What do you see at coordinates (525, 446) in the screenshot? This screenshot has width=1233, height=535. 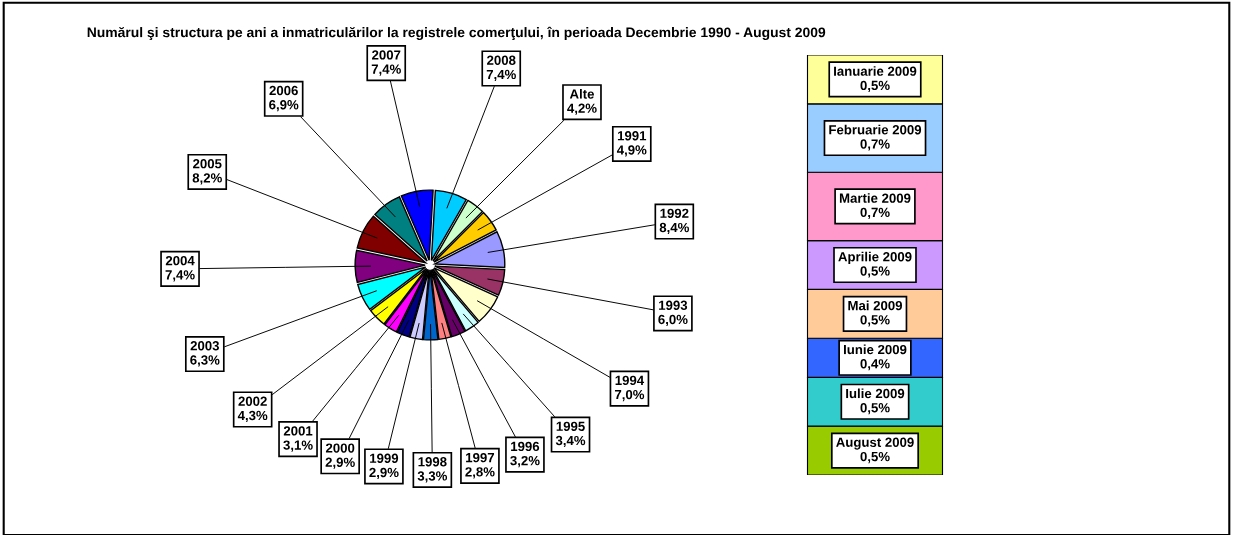 I see `slice-label: 1996` at bounding box center [525, 446].